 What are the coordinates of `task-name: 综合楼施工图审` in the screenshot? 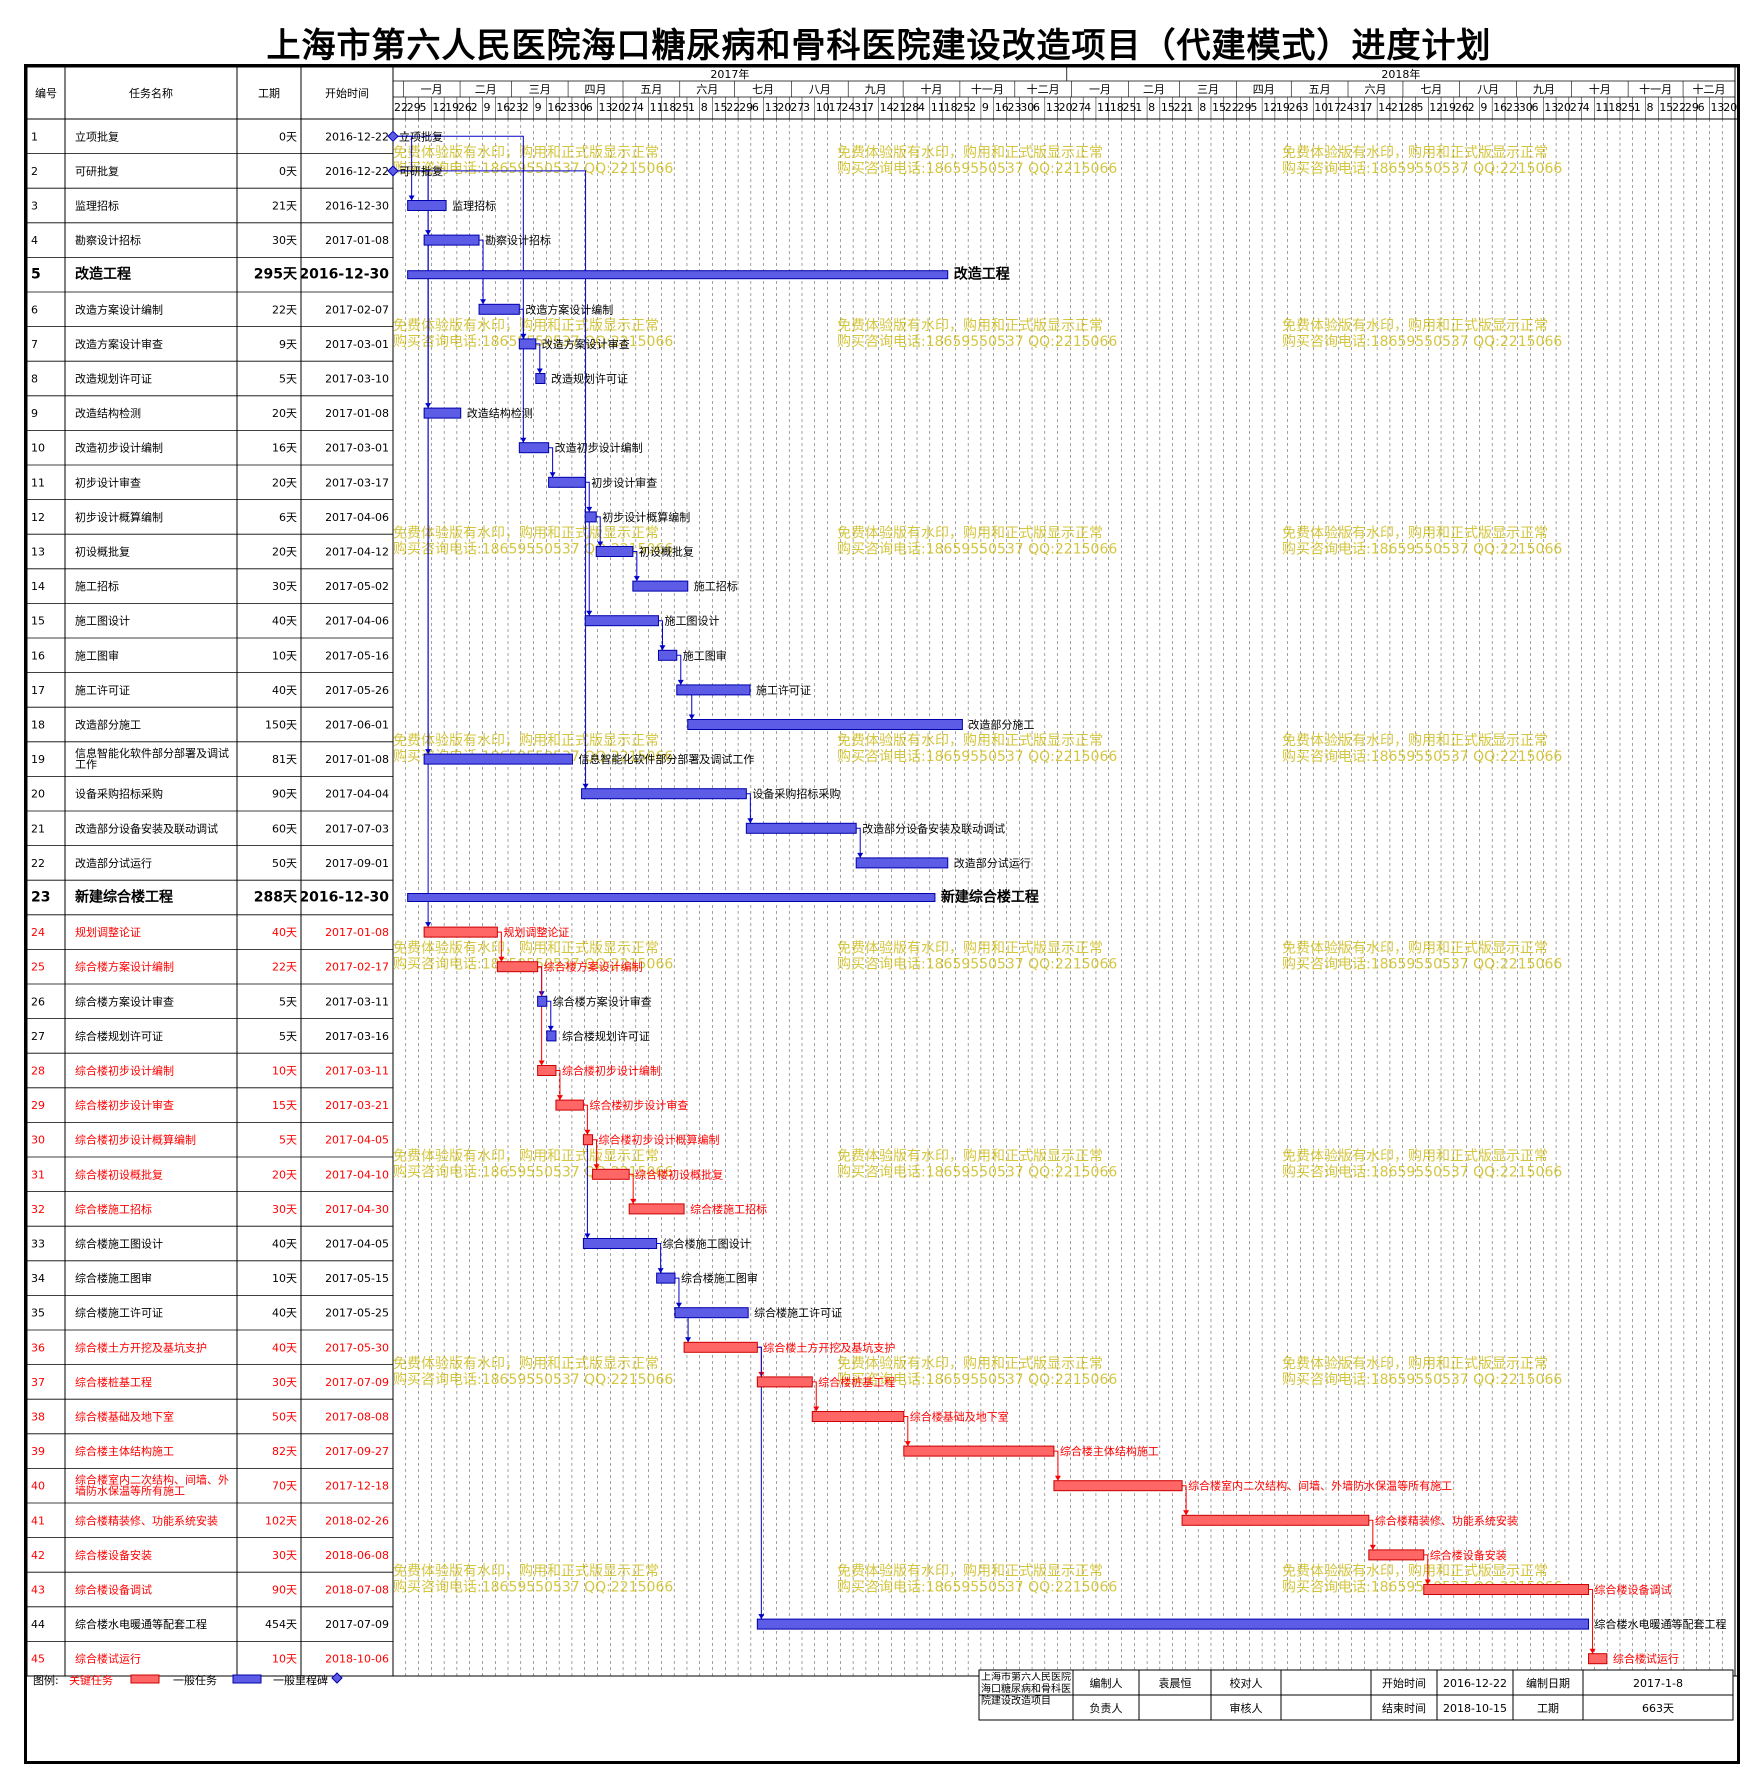 It's located at (113, 1278).